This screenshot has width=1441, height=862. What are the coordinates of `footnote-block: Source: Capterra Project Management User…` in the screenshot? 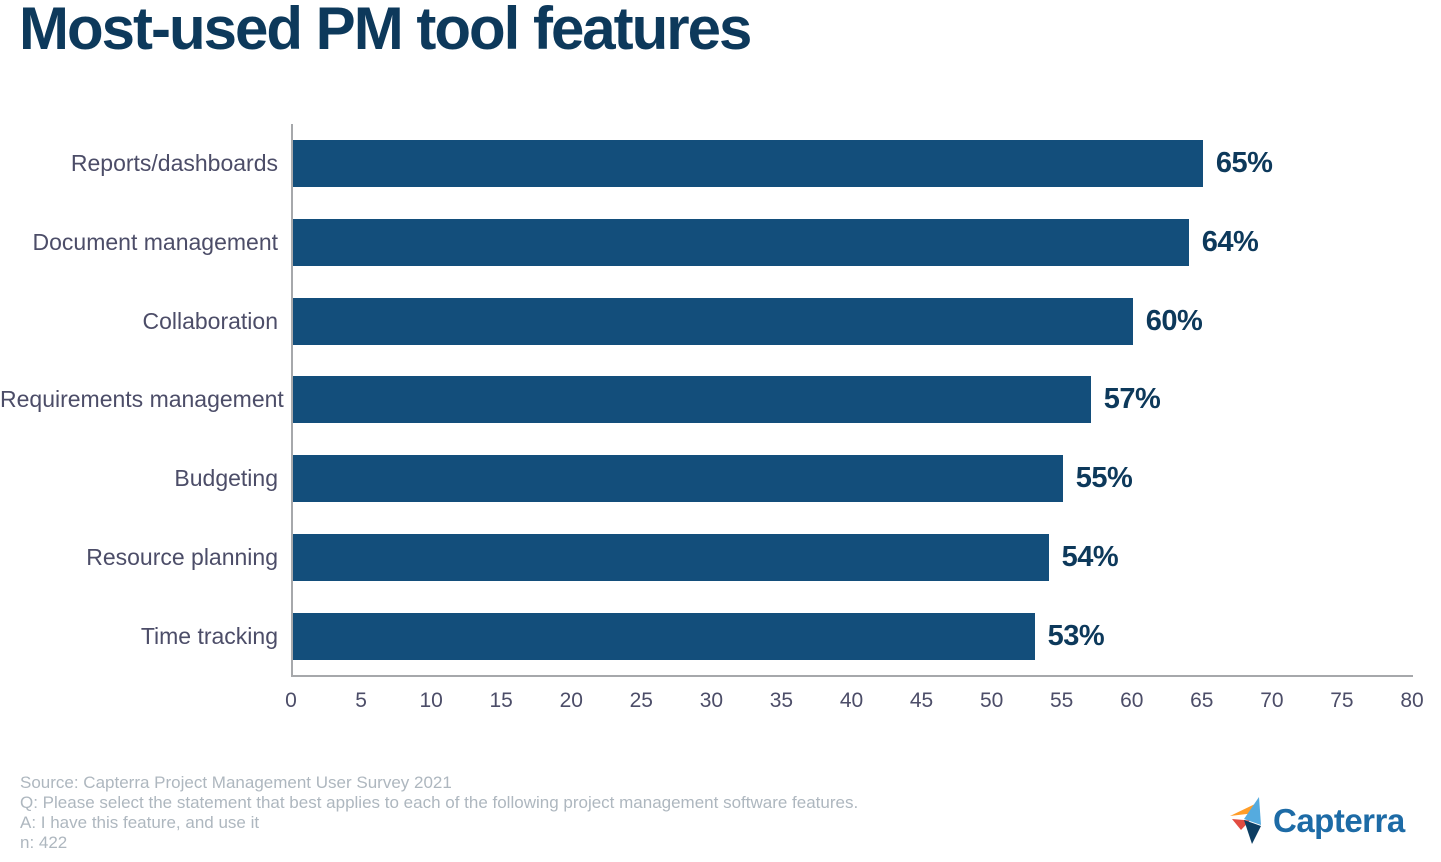 It's located at (439, 813).